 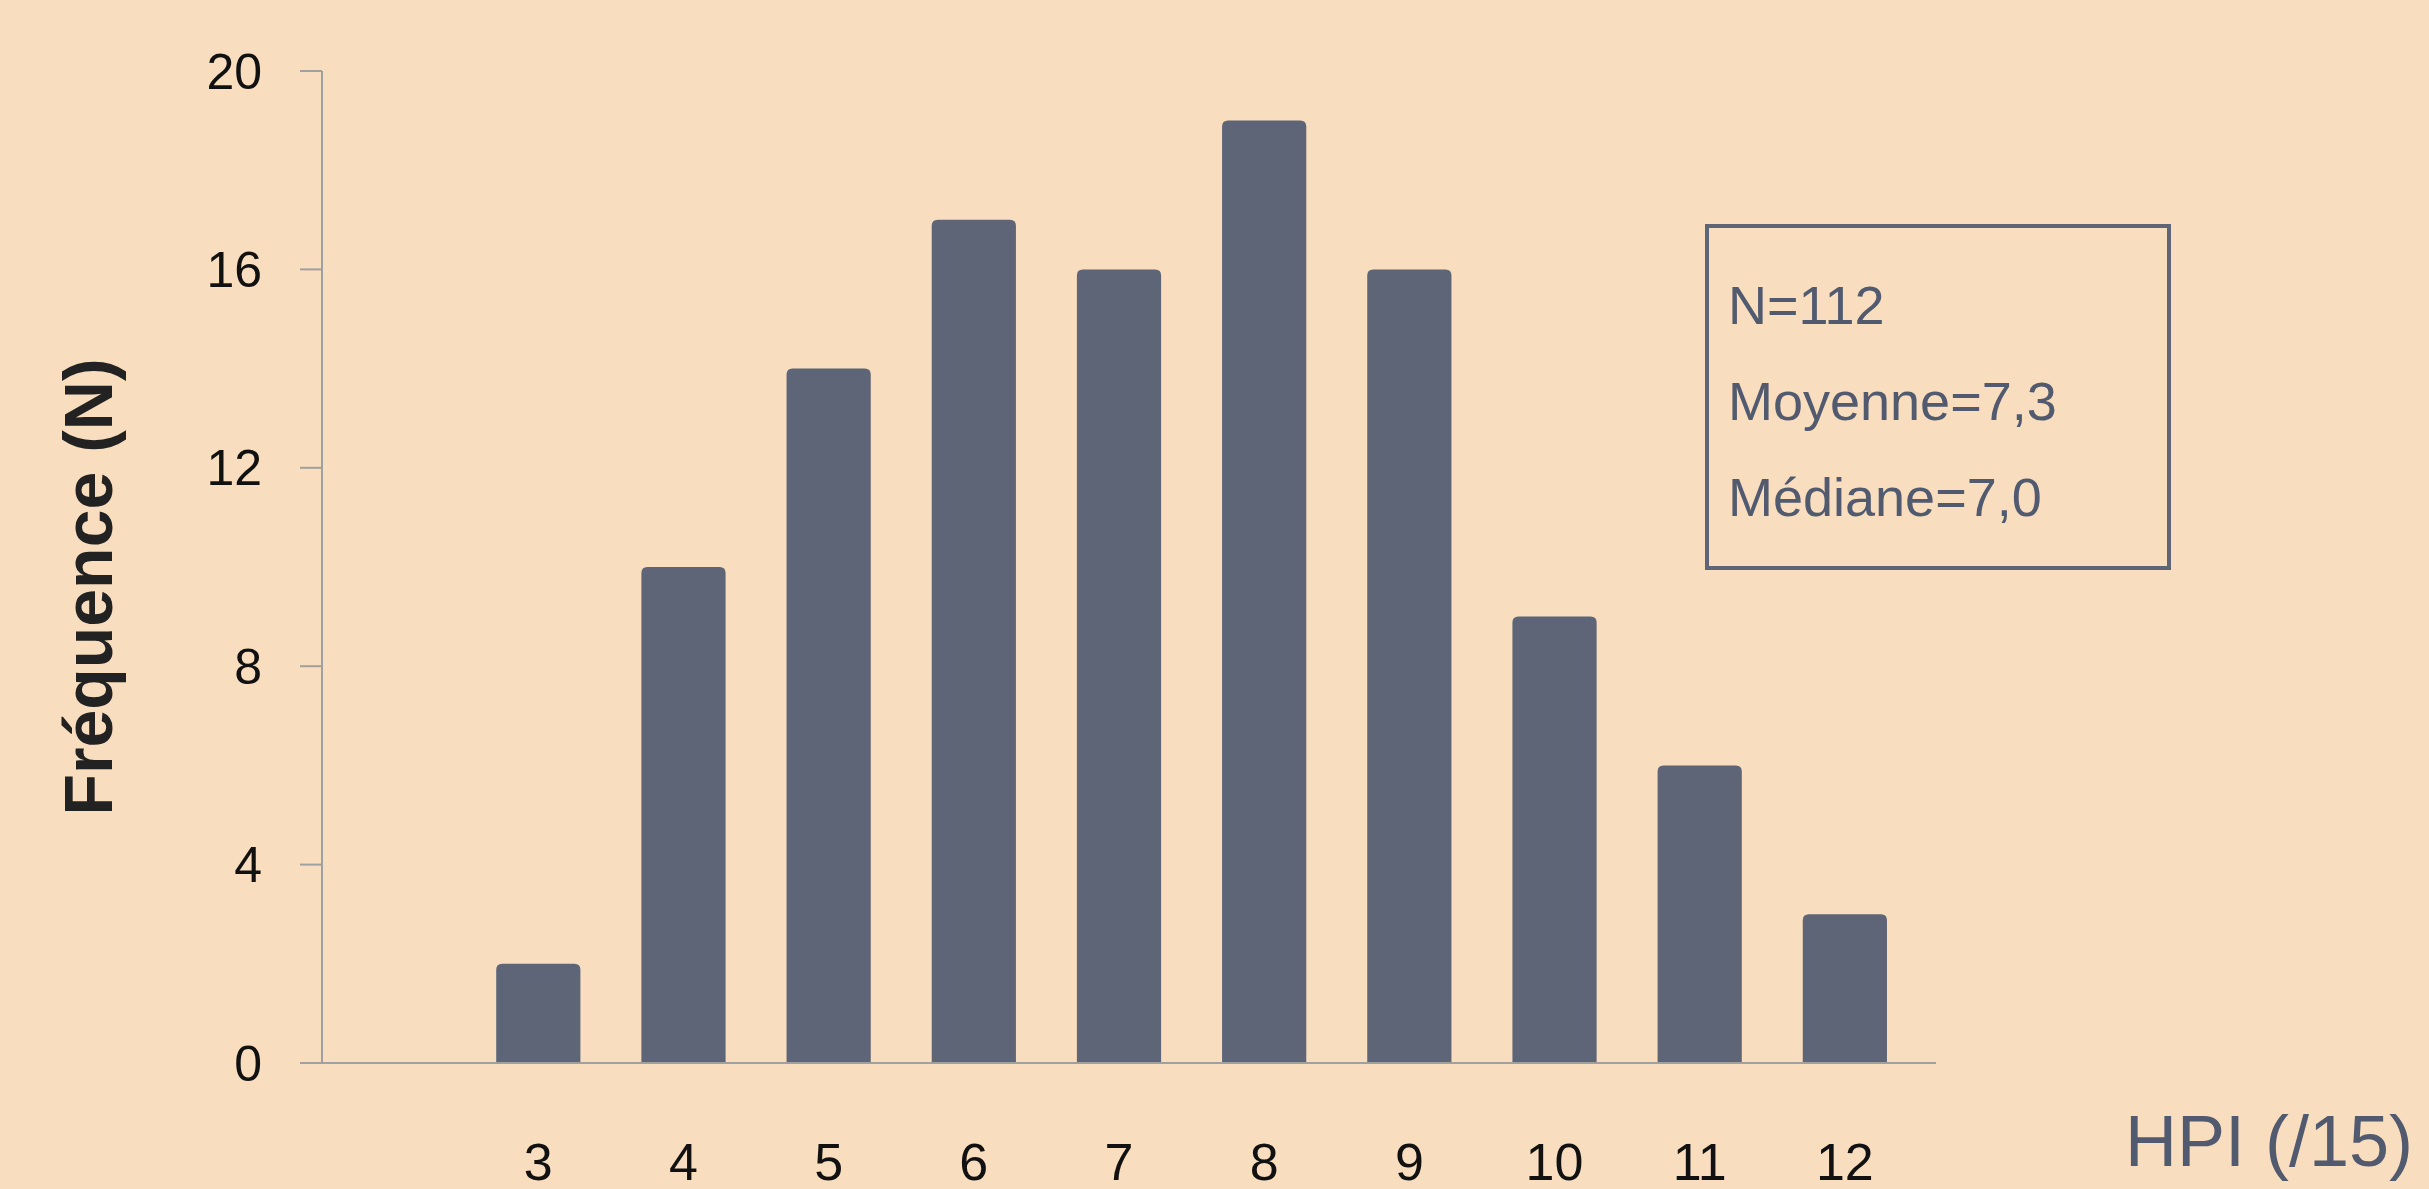 What do you see at coordinates (248, 666) in the screenshot?
I see `y-tick-label: 8` at bounding box center [248, 666].